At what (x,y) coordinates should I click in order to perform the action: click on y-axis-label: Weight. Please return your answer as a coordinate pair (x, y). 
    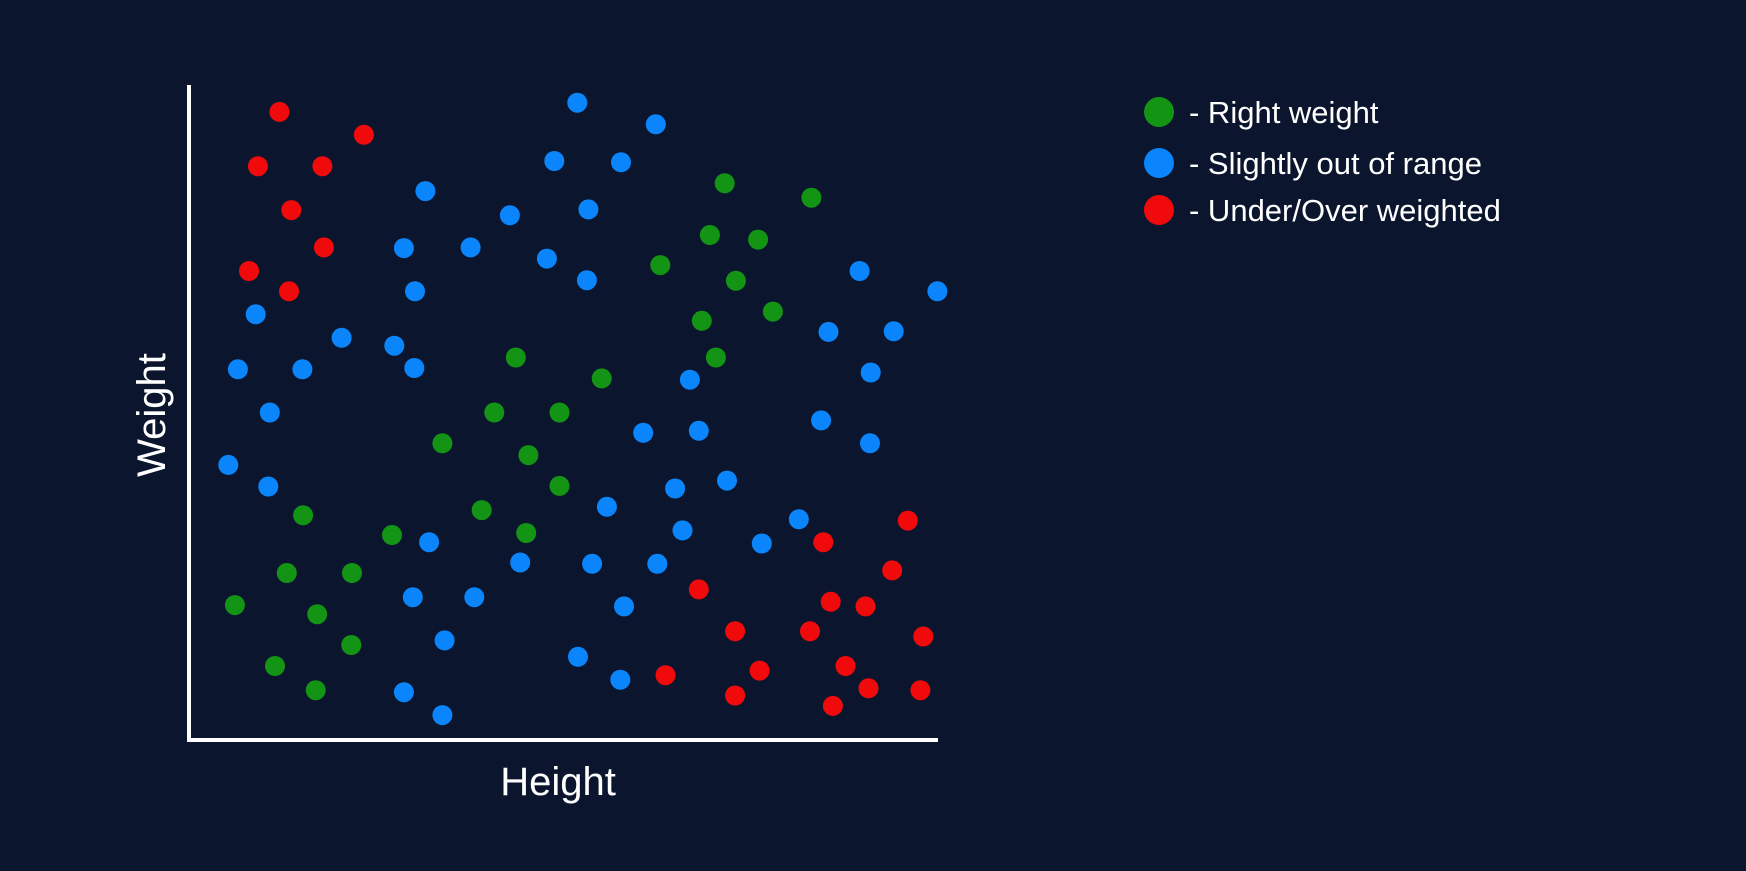
    Looking at the image, I should click on (152, 415).